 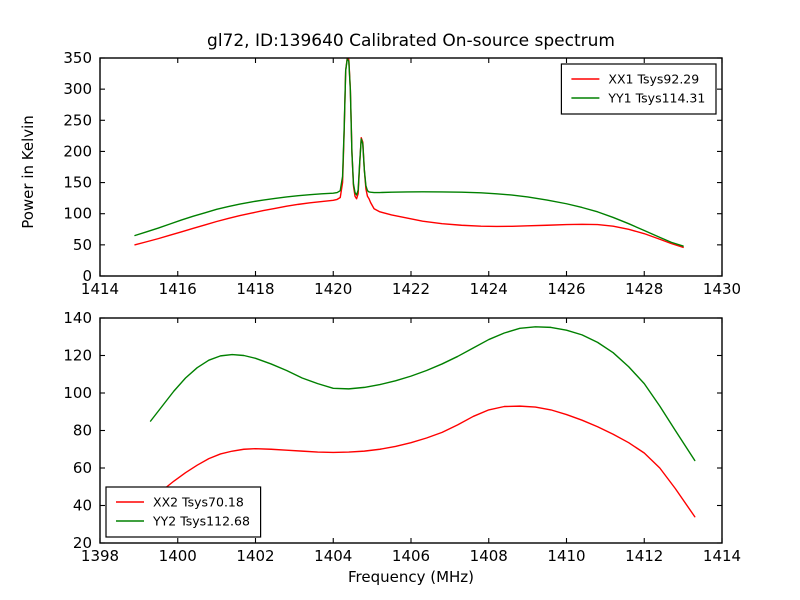 I want to click on xtick-label-top: 1424, so click(x=489, y=289).